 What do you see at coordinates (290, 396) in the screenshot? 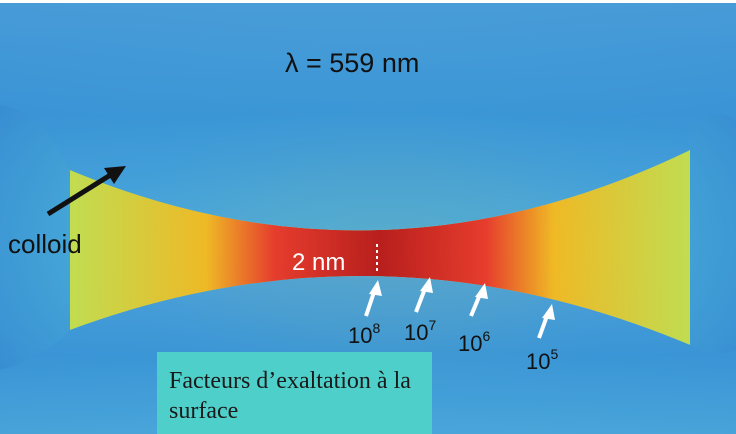
I see `caption-text: Facteurs d’exaltation à la surface` at bounding box center [290, 396].